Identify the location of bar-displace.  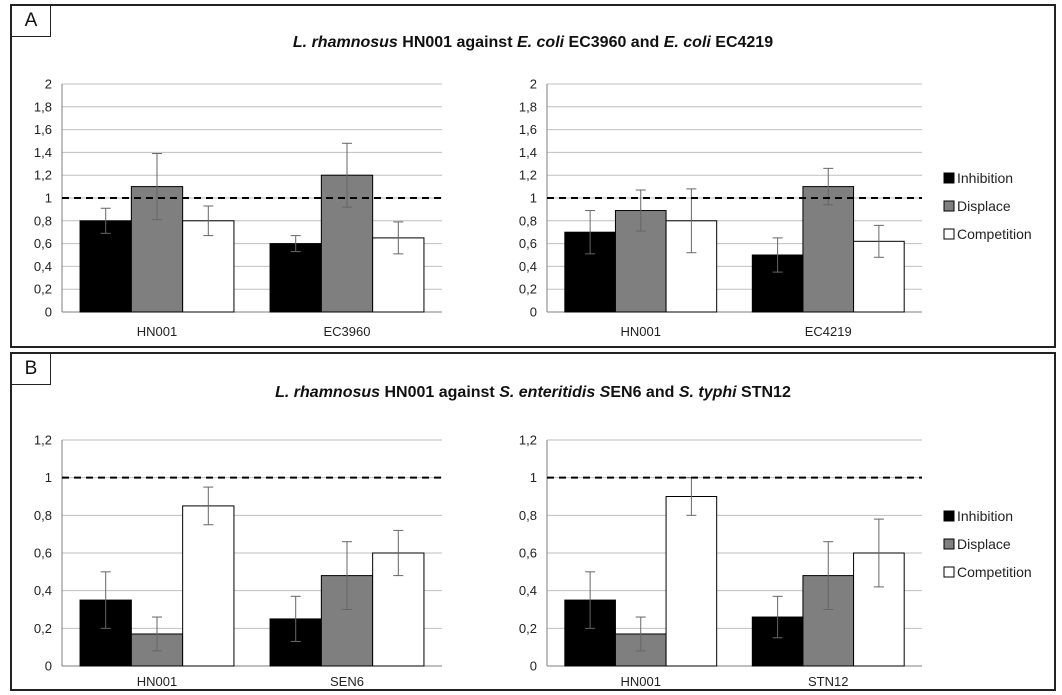
(828, 249).